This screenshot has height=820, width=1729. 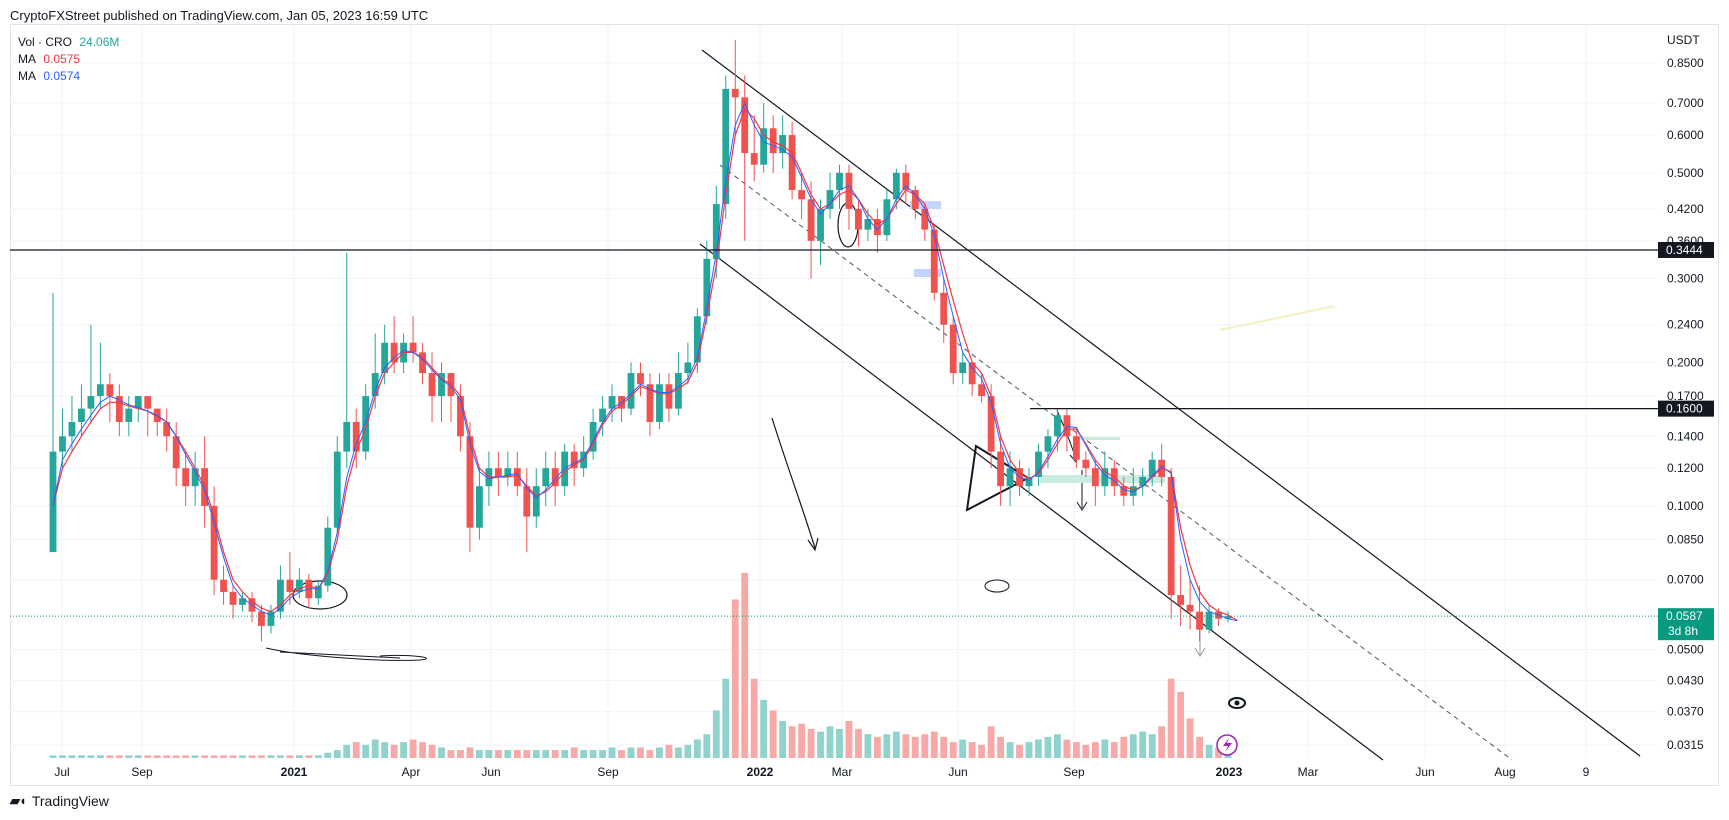 I want to click on time-tick-label: Aug, so click(x=1504, y=772).